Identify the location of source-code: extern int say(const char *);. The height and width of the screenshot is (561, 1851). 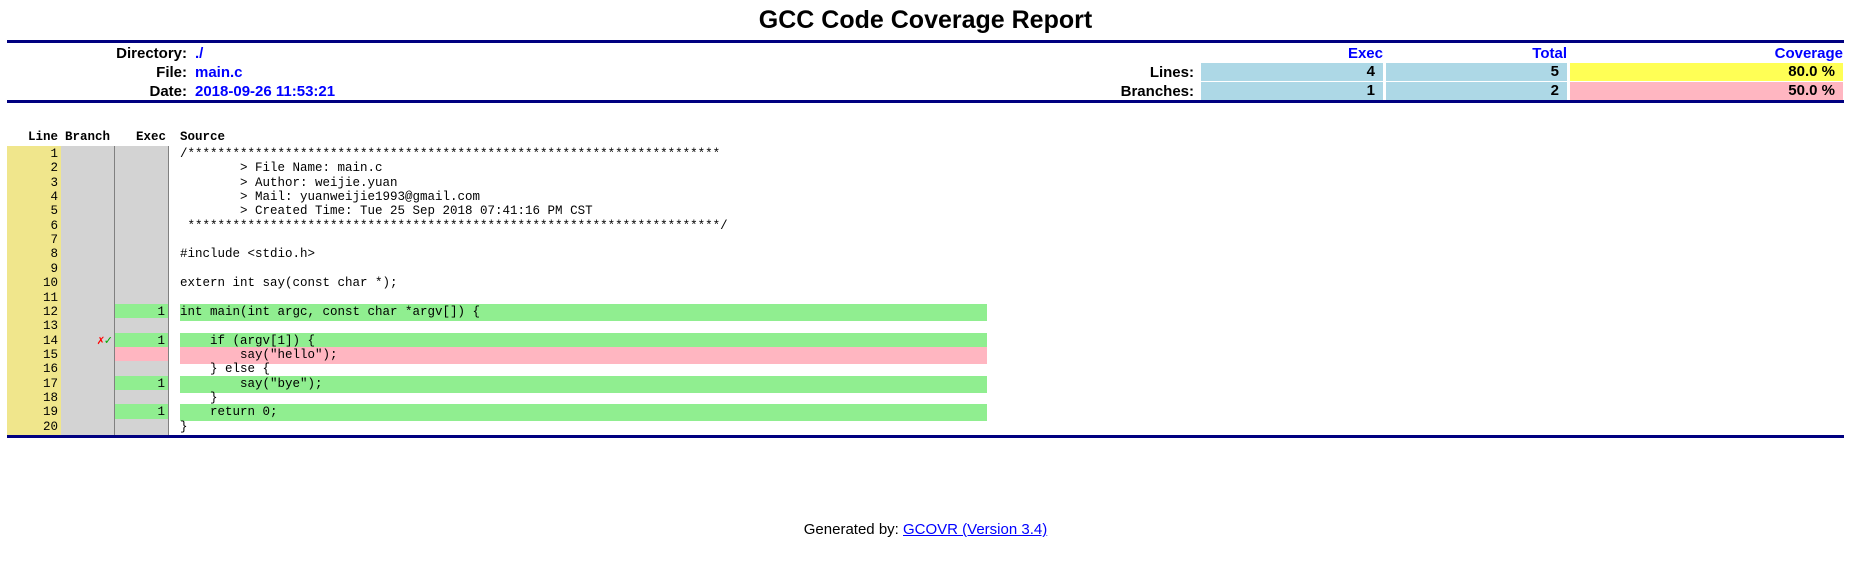
(289, 283).